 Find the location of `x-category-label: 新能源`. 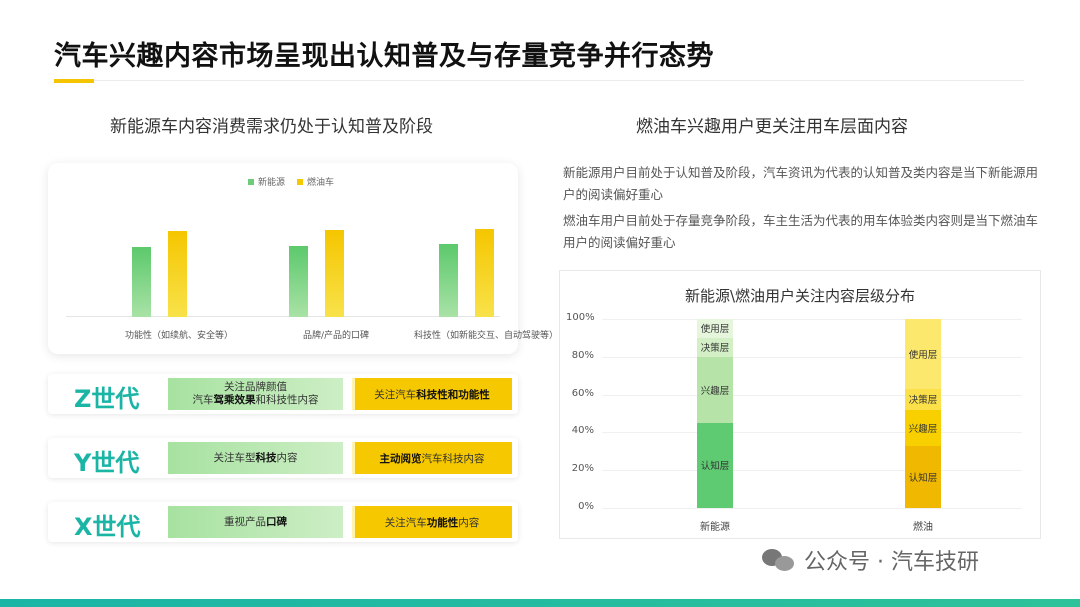

x-category-label: 新能源 is located at coordinates (715, 527).